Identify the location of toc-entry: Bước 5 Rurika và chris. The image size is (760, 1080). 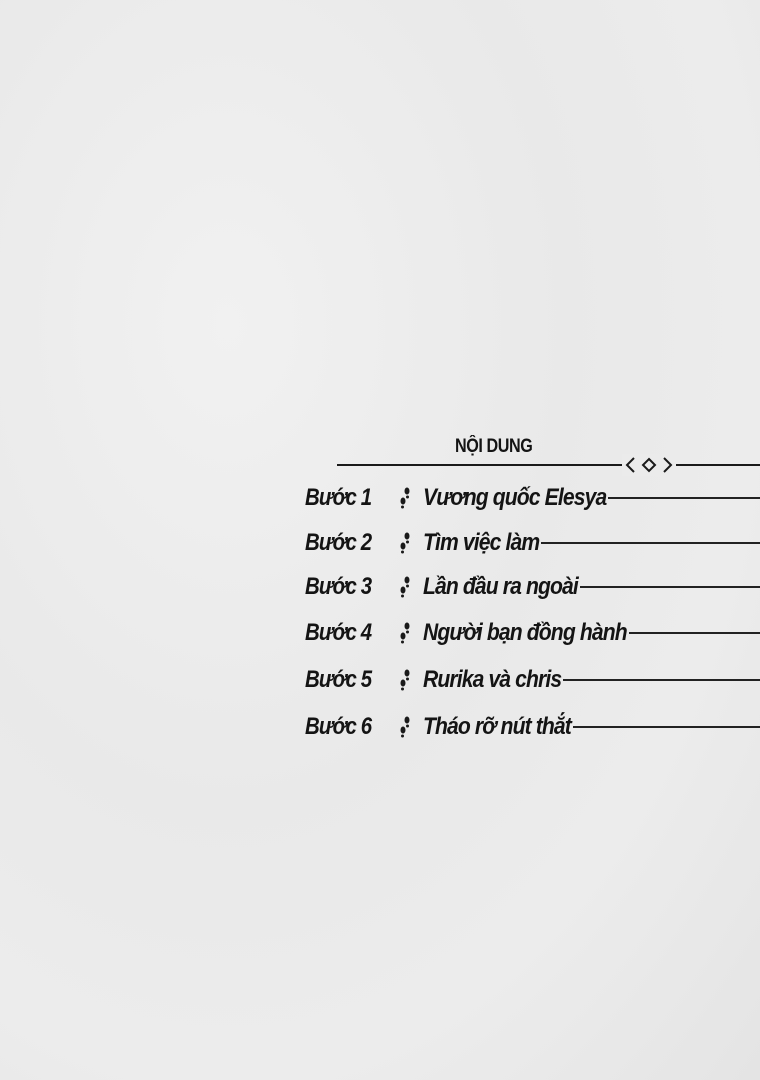
(532, 680).